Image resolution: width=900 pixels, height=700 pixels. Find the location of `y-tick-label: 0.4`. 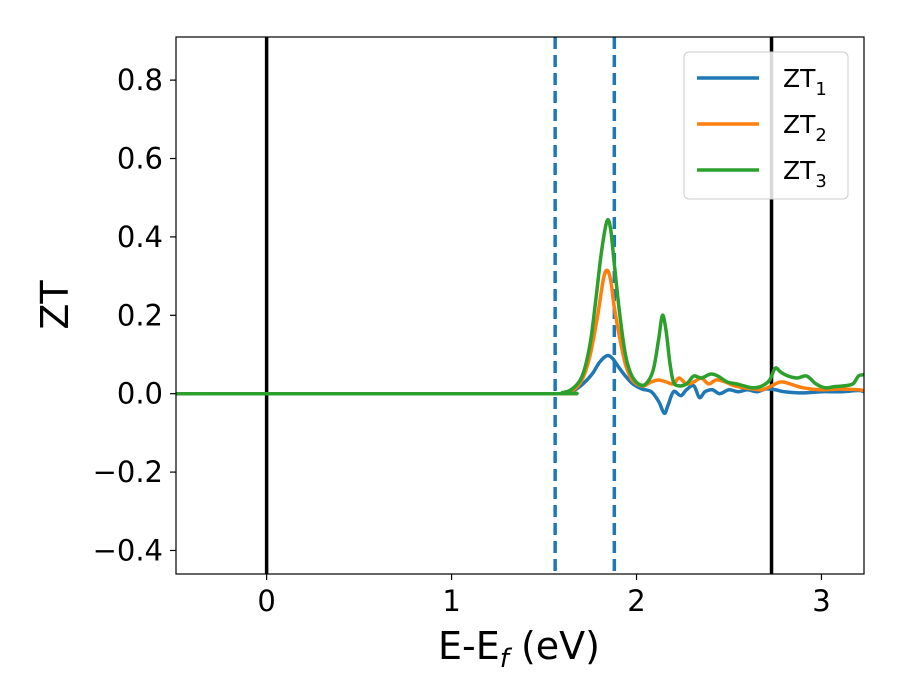

y-tick-label: 0.4 is located at coordinates (140, 237).